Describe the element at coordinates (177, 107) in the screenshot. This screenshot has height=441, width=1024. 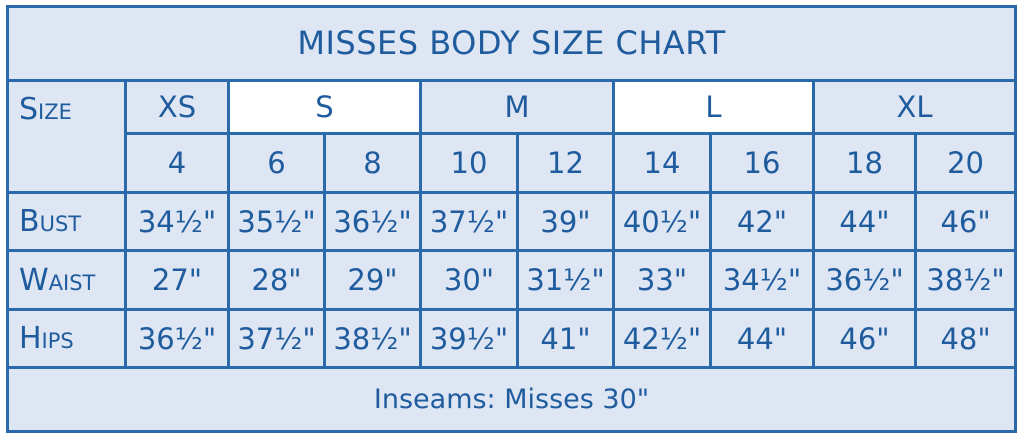
I see `size-group-xs: XS` at that location.